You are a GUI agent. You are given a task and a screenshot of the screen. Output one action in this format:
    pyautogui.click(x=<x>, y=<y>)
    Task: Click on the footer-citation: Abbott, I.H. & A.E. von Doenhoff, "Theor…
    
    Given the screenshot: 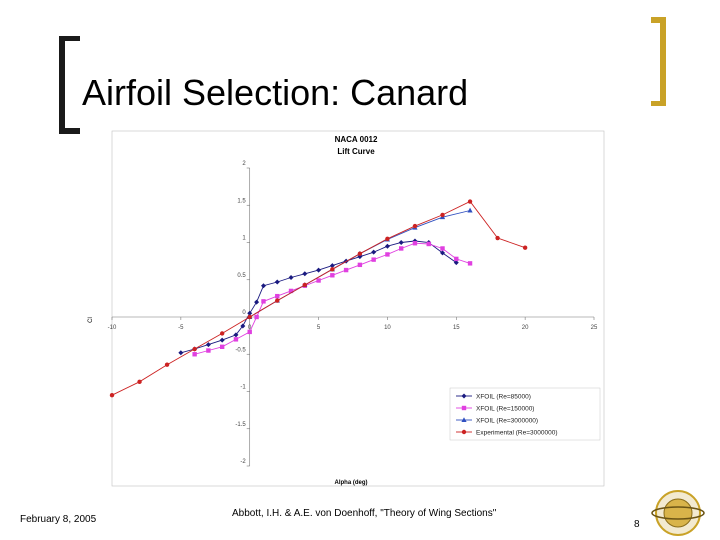 What is the action you would take?
    pyautogui.click(x=364, y=513)
    